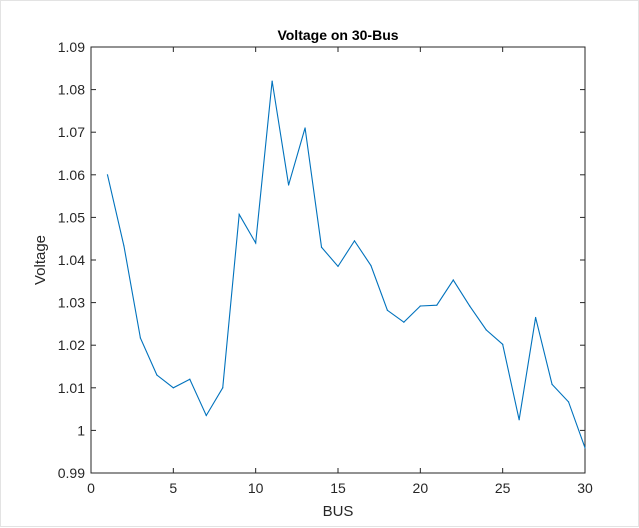  Describe the element at coordinates (585, 488) in the screenshot. I see `x-tick-label: 30` at that location.